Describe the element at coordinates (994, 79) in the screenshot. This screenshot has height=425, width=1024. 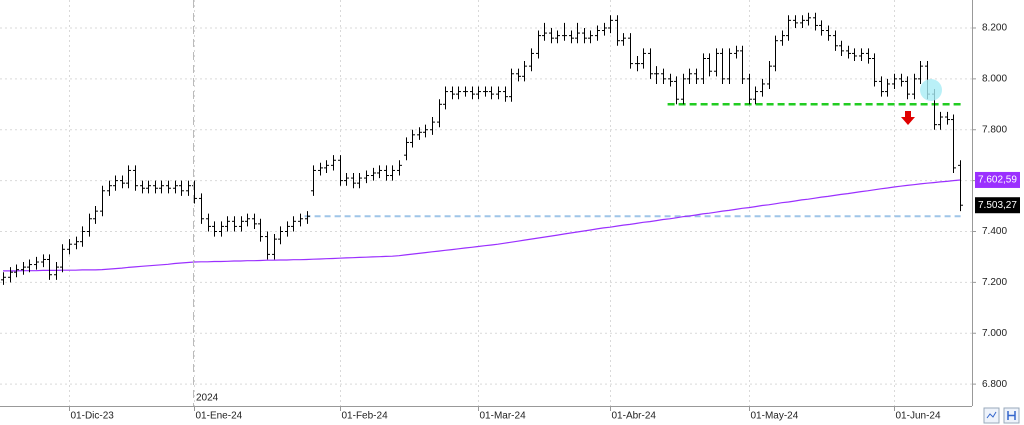
I see `y-tick-label: 8.000` at that location.